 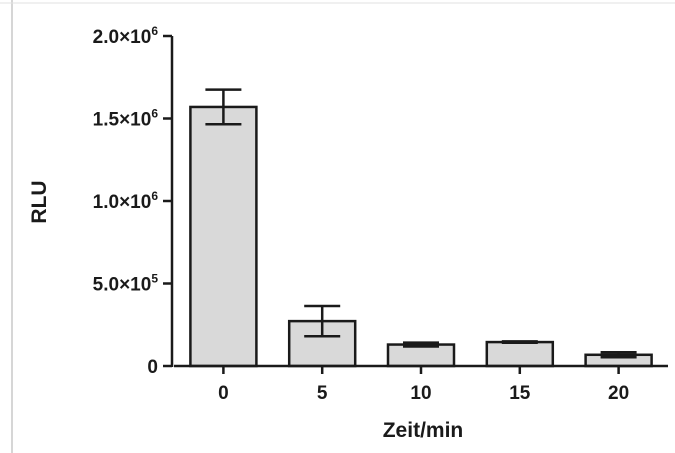 I want to click on x-tick-label-20: 20, so click(x=618, y=393).